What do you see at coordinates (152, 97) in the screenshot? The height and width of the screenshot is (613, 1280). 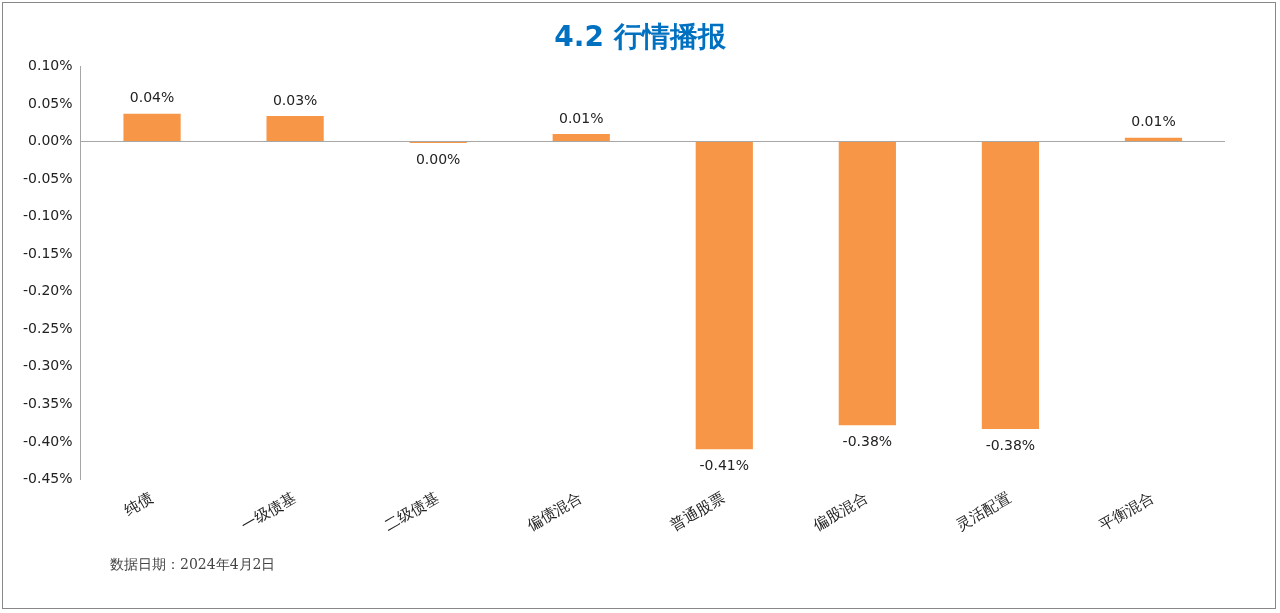 I see `data-label: 0.04%` at bounding box center [152, 97].